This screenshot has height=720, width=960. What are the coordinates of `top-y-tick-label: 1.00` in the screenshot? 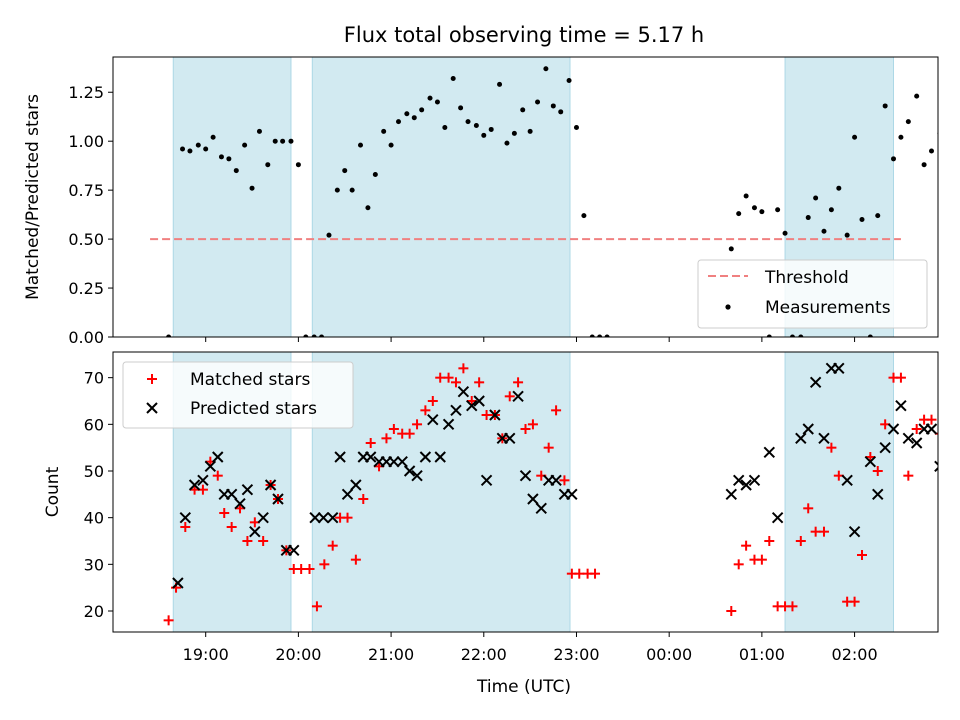 It's located at (86, 141).